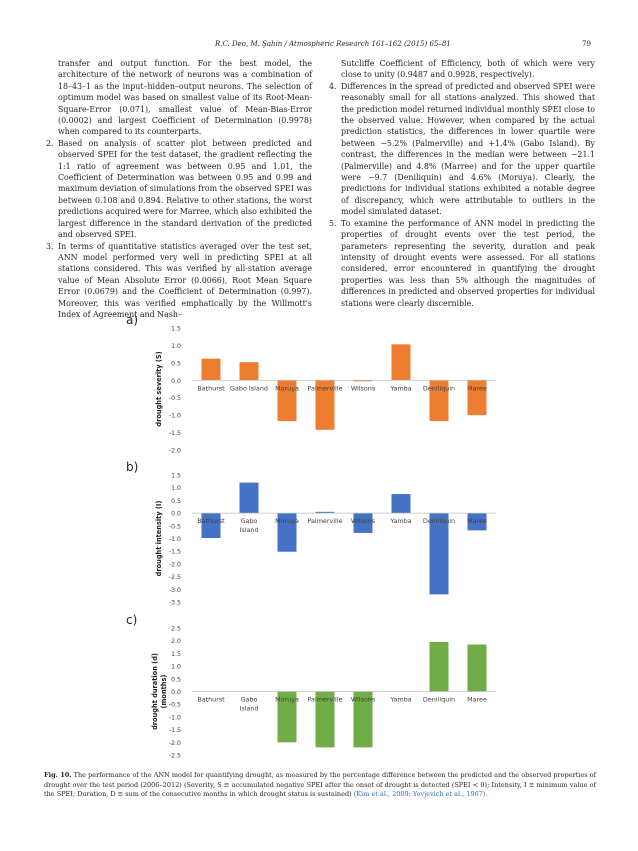 The width and height of the screenshot is (638, 851). What do you see at coordinates (176, 641) in the screenshot?
I see `y-tick-label: 2.0` at bounding box center [176, 641].